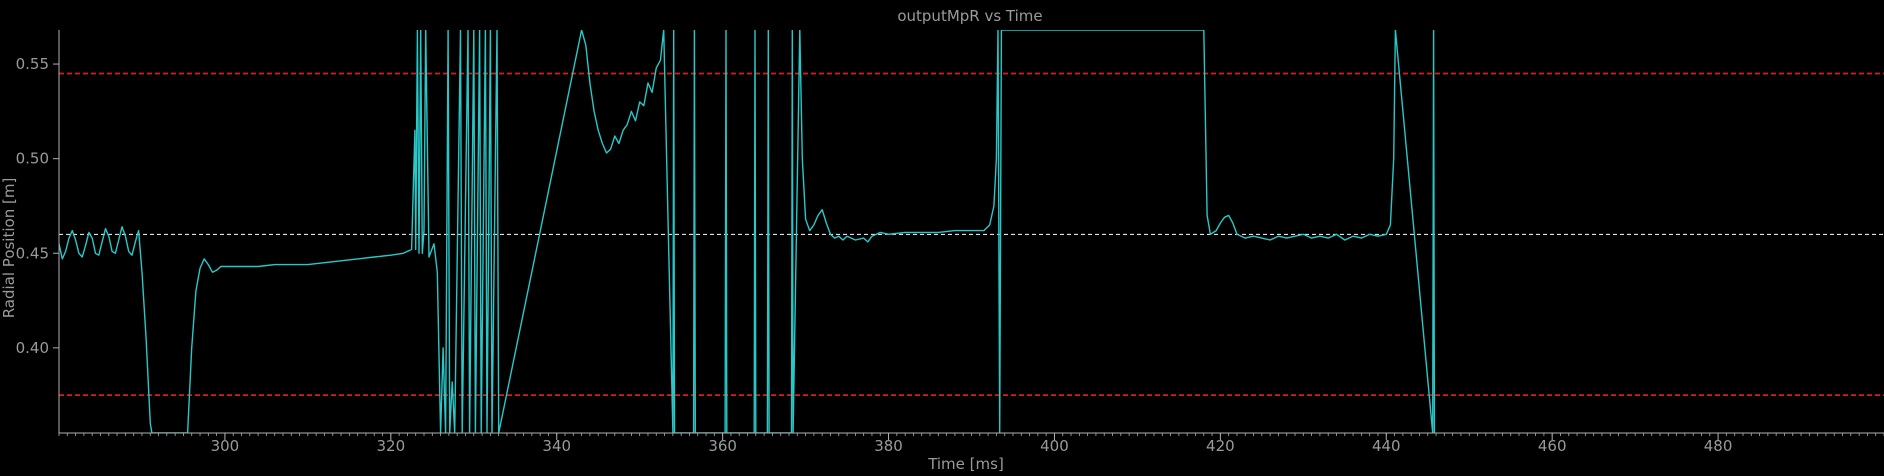 The height and width of the screenshot is (476, 1884). I want to click on x-tick-label: 380, so click(888, 446).